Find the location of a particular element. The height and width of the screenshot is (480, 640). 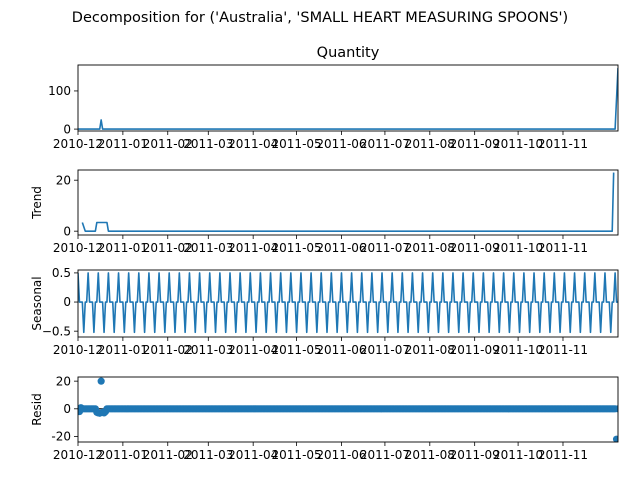

y-axis-label: Resid is located at coordinates (37, 409).